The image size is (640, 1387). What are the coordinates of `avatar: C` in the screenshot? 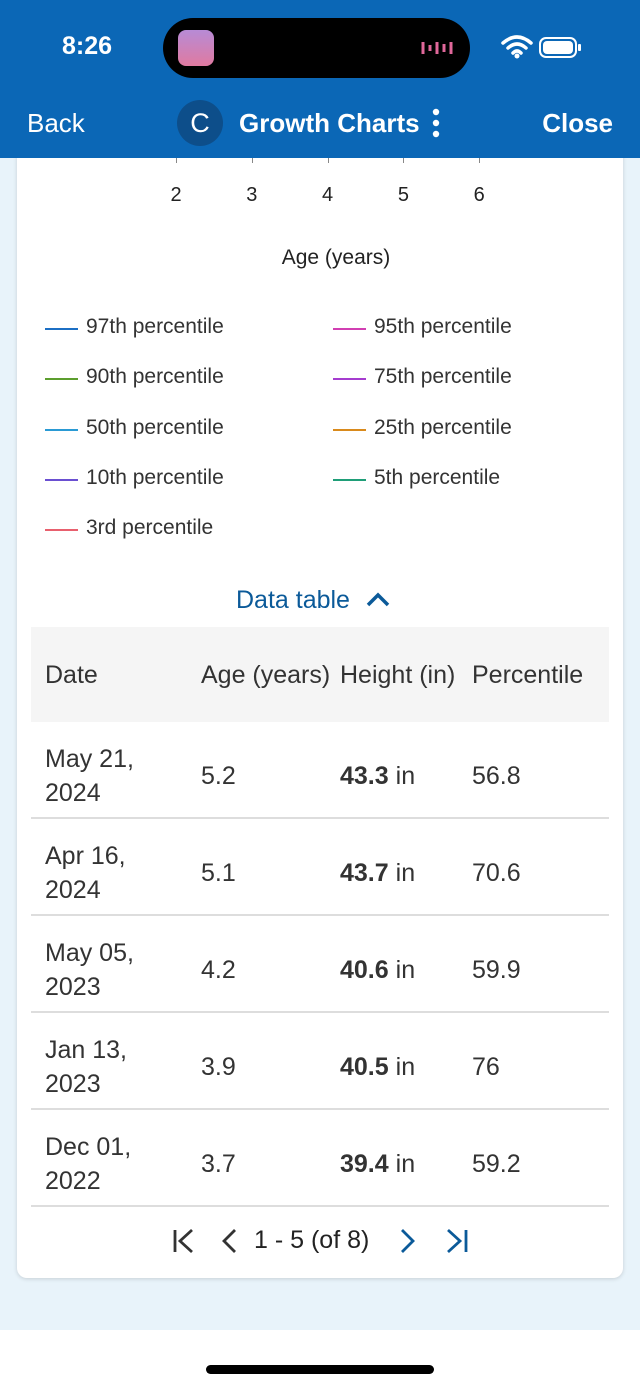 It's located at (200, 123).